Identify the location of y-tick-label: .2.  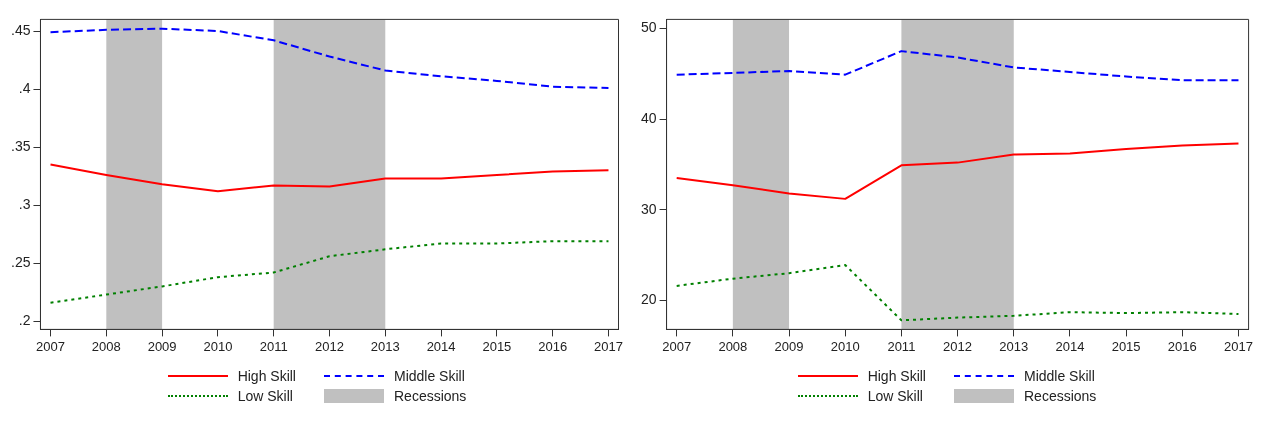
(24, 320).